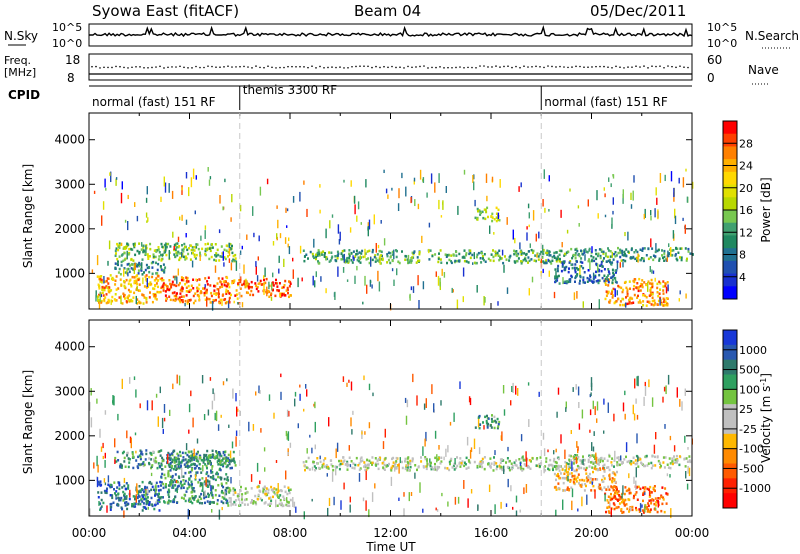 Image resolution: width=800 pixels, height=554 pixels. I want to click on velocity-bar-tick-label: 1000, so click(753, 350).